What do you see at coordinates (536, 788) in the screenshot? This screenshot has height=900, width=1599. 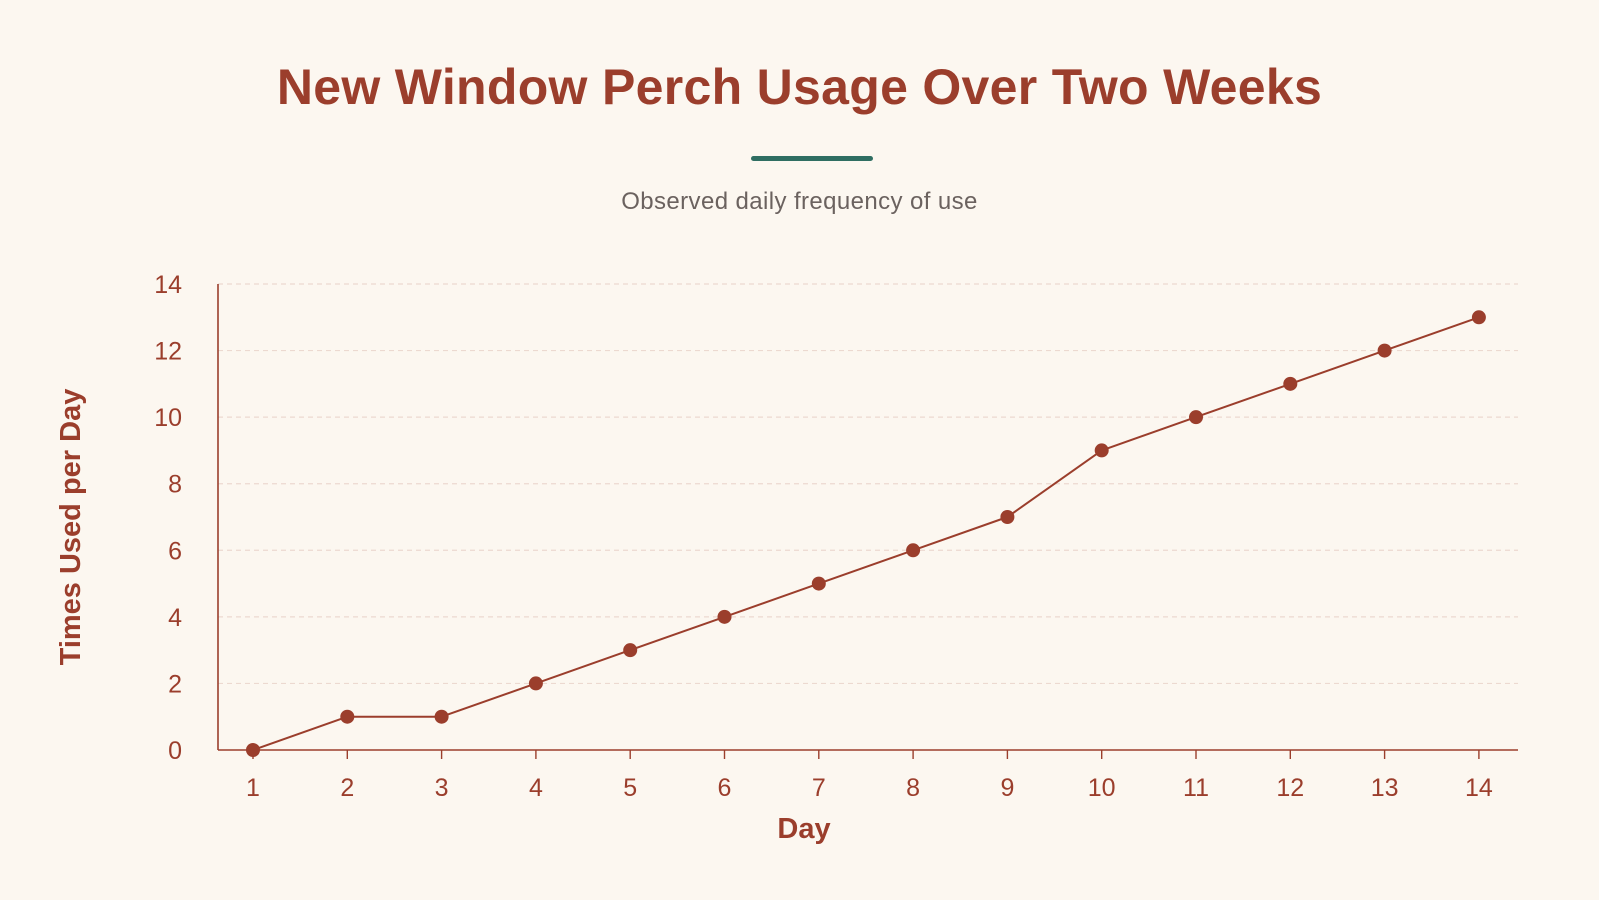 I see `x-tick-label: 4` at bounding box center [536, 788].